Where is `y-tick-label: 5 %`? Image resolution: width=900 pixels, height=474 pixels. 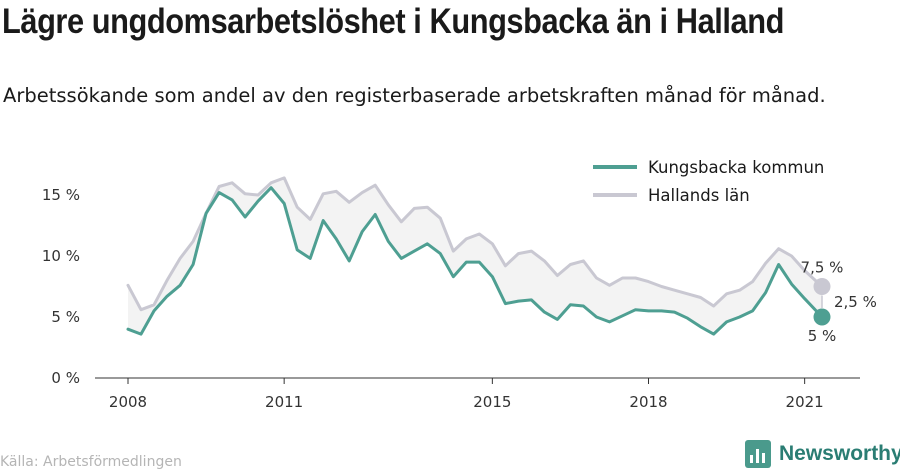
y-tick-label: 5 % is located at coordinates (65, 317).